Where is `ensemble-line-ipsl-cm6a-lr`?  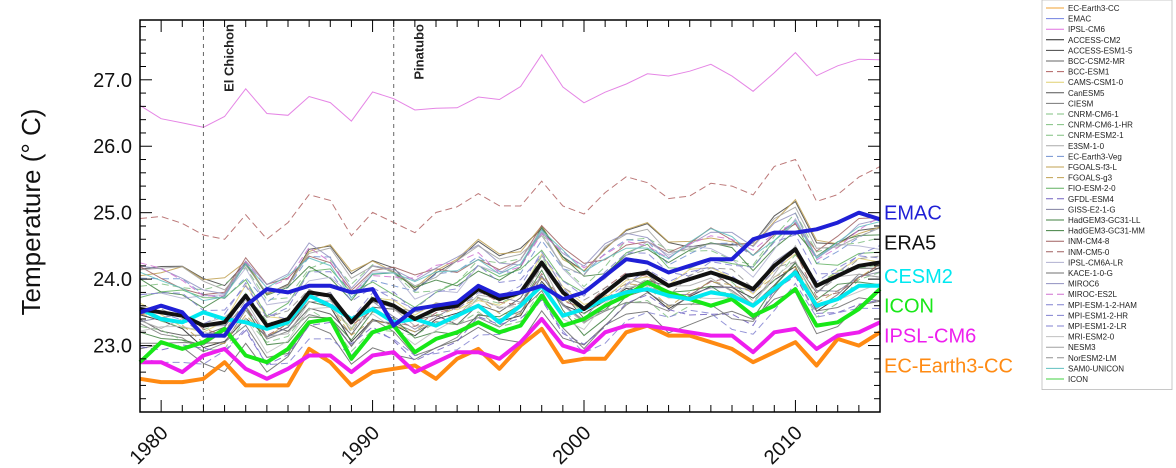
ensemble-line-ipsl-cm6a-lr is located at coordinates (510, 261).